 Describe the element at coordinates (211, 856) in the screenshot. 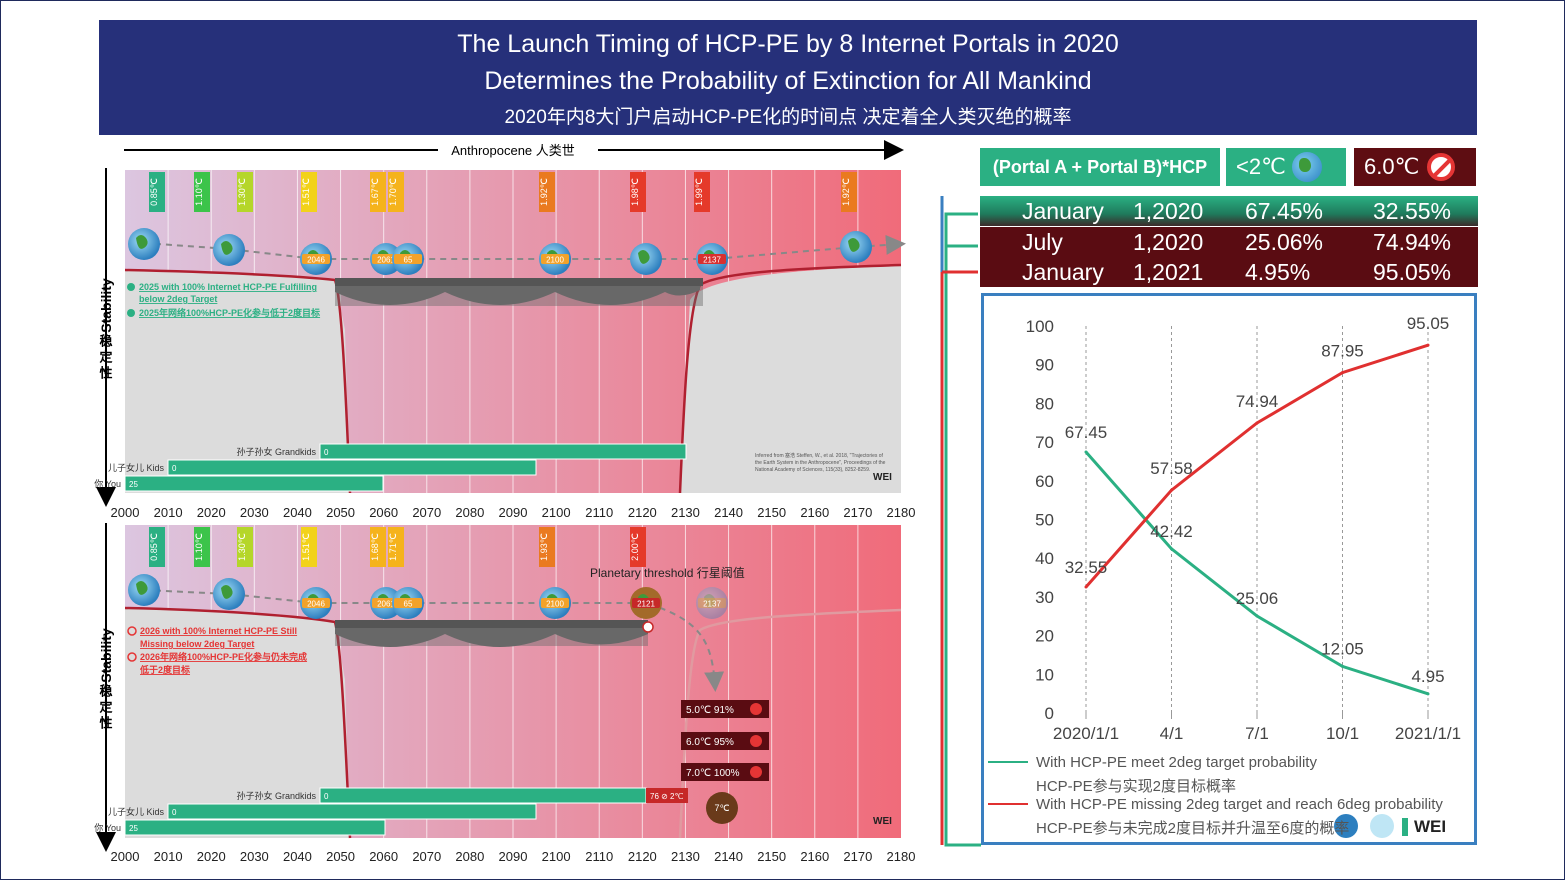

I see `year-tick-label: 2020` at that location.